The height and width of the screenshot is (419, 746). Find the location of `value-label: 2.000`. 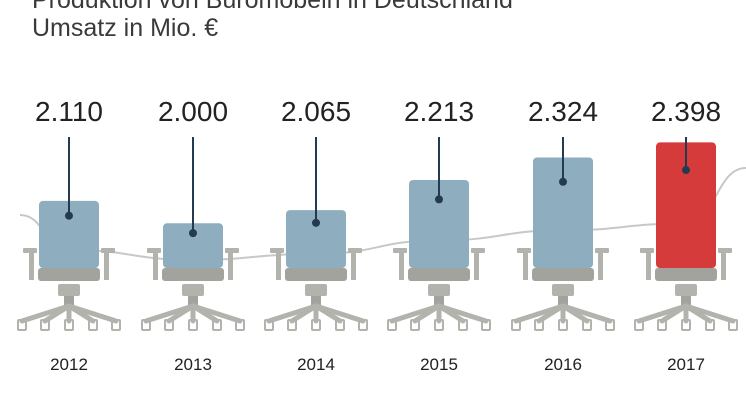

value-label: 2.000 is located at coordinates (193, 111).